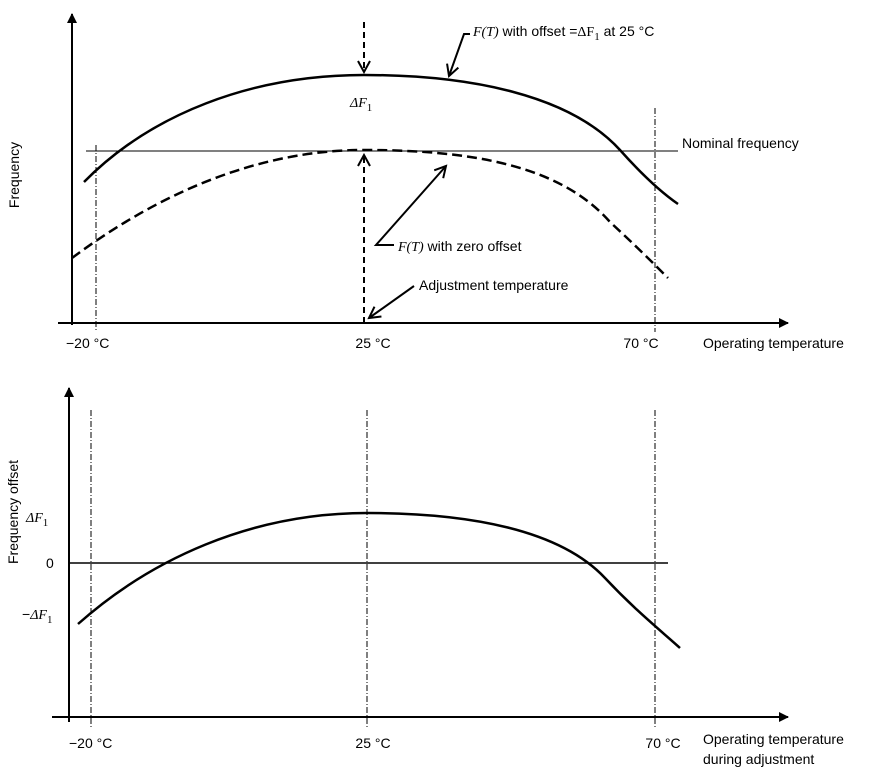  What do you see at coordinates (90, 743) in the screenshot?
I see `bottom-tick-minus20: −20 °C` at bounding box center [90, 743].